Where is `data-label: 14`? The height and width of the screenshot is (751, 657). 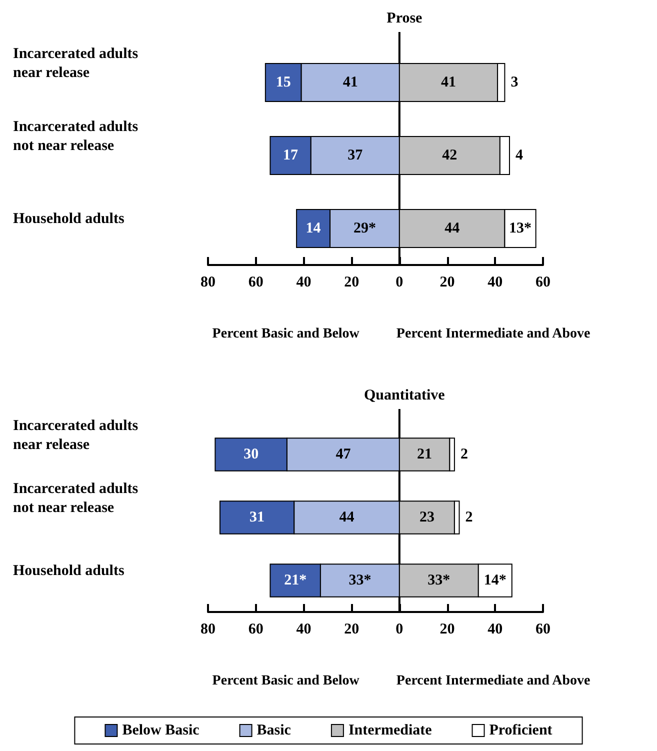
data-label: 14 is located at coordinates (314, 228).